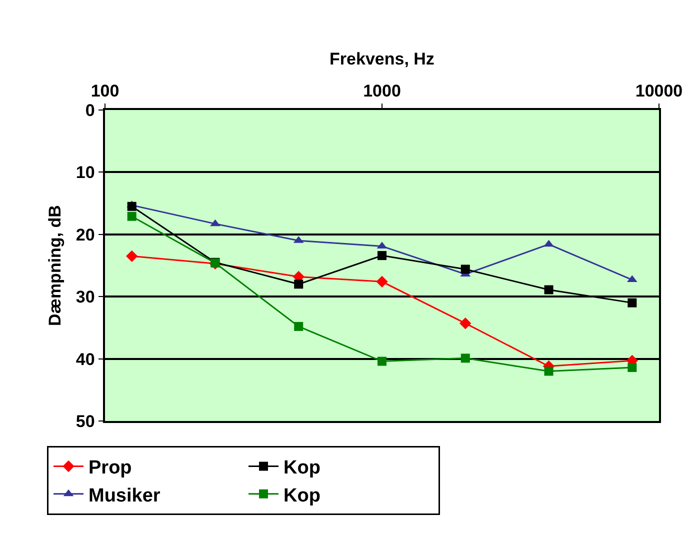  Describe the element at coordinates (55, 265) in the screenshot. I see `y-axis-title: Dæmpning, dB` at that location.